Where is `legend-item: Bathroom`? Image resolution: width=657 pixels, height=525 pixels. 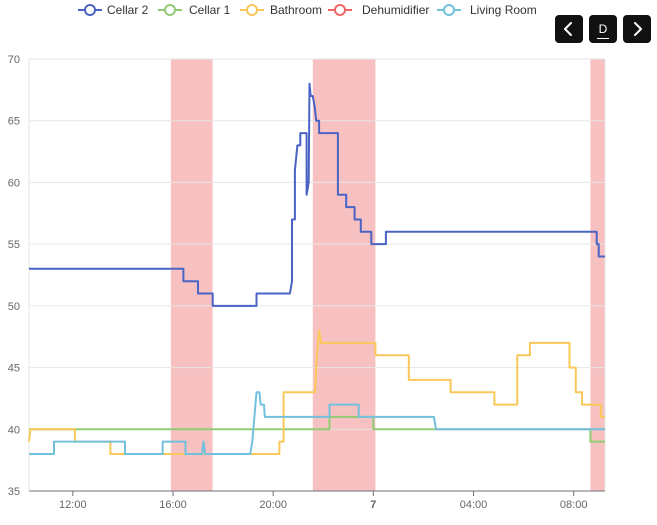
legend-item: Bathroom is located at coordinates (281, 10).